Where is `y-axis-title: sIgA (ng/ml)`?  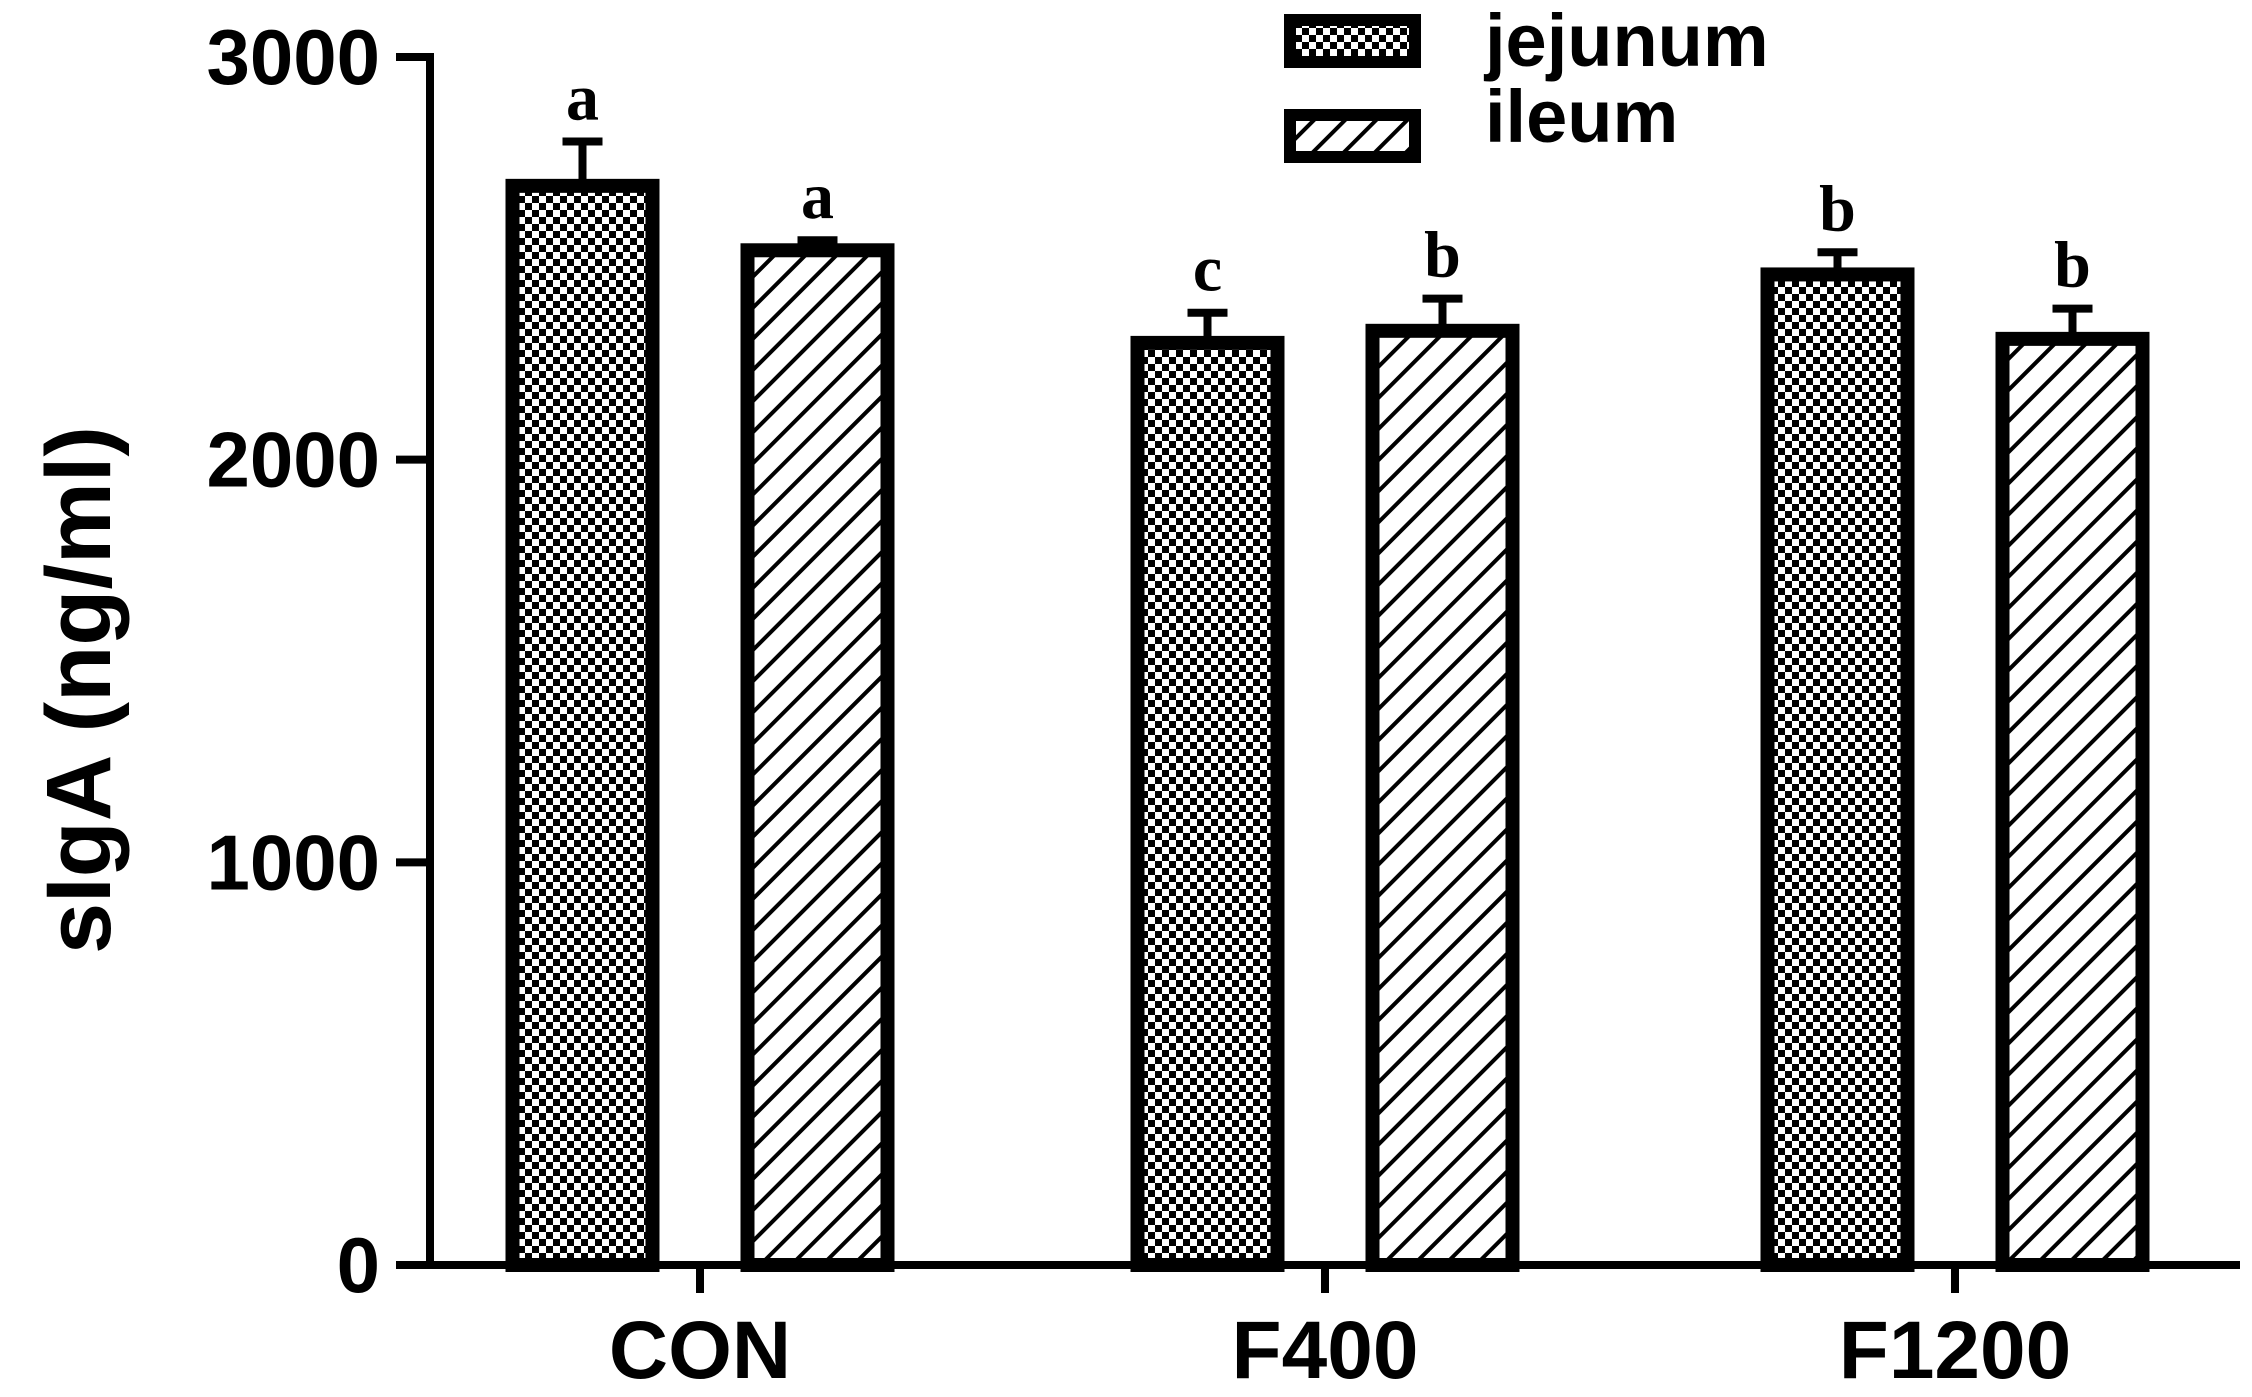
y-axis-title: sIgA (ng/ml) is located at coordinates (79, 690).